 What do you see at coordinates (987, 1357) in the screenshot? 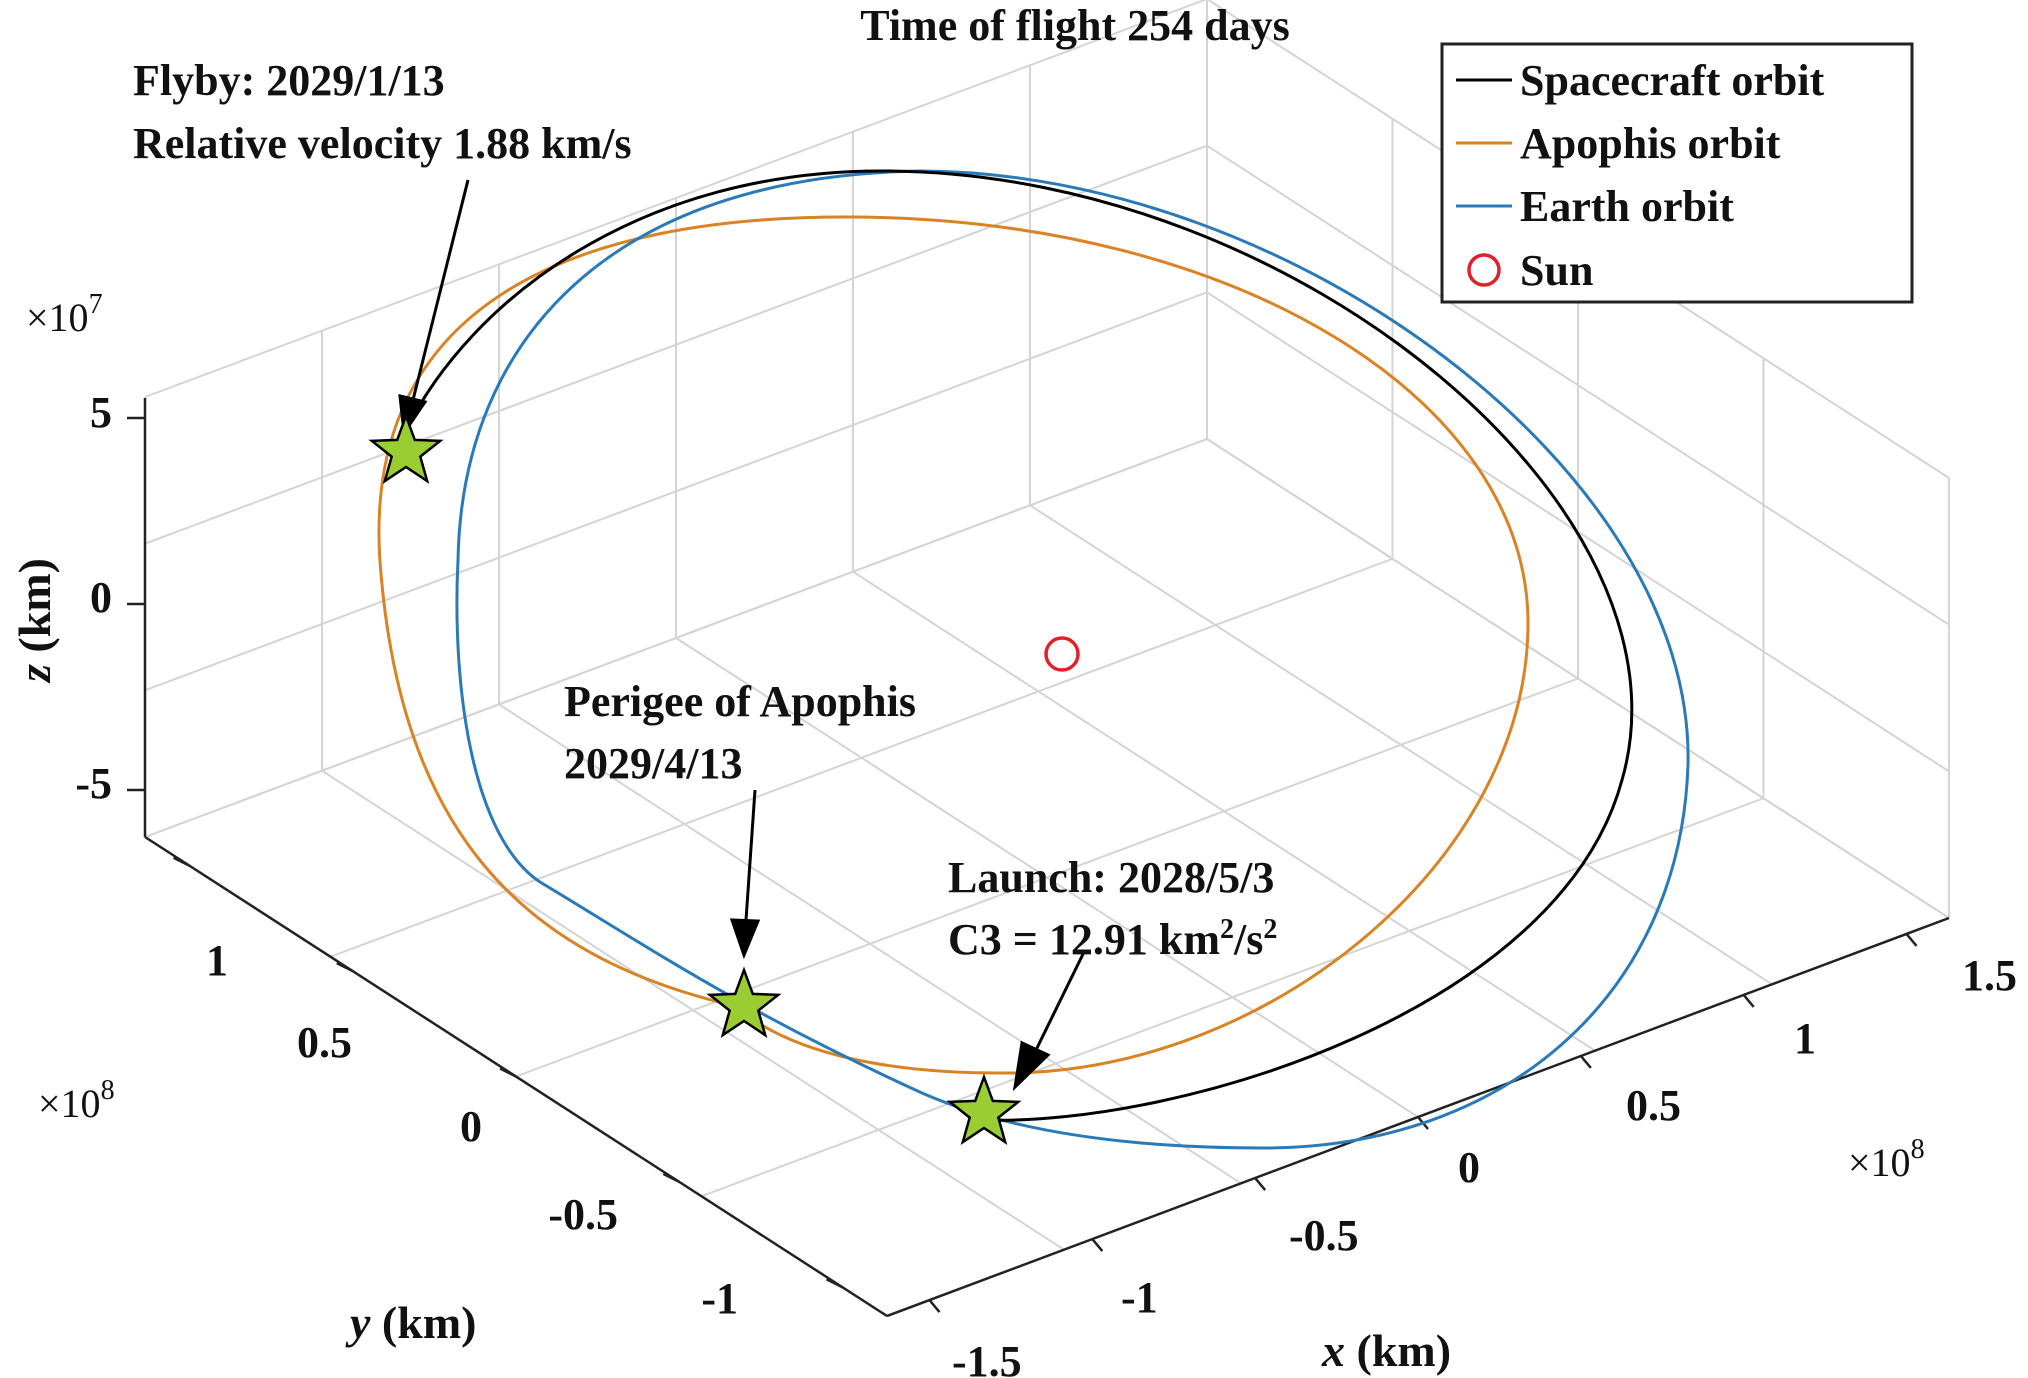
I see `x-tick-label: -1.5` at bounding box center [987, 1357].